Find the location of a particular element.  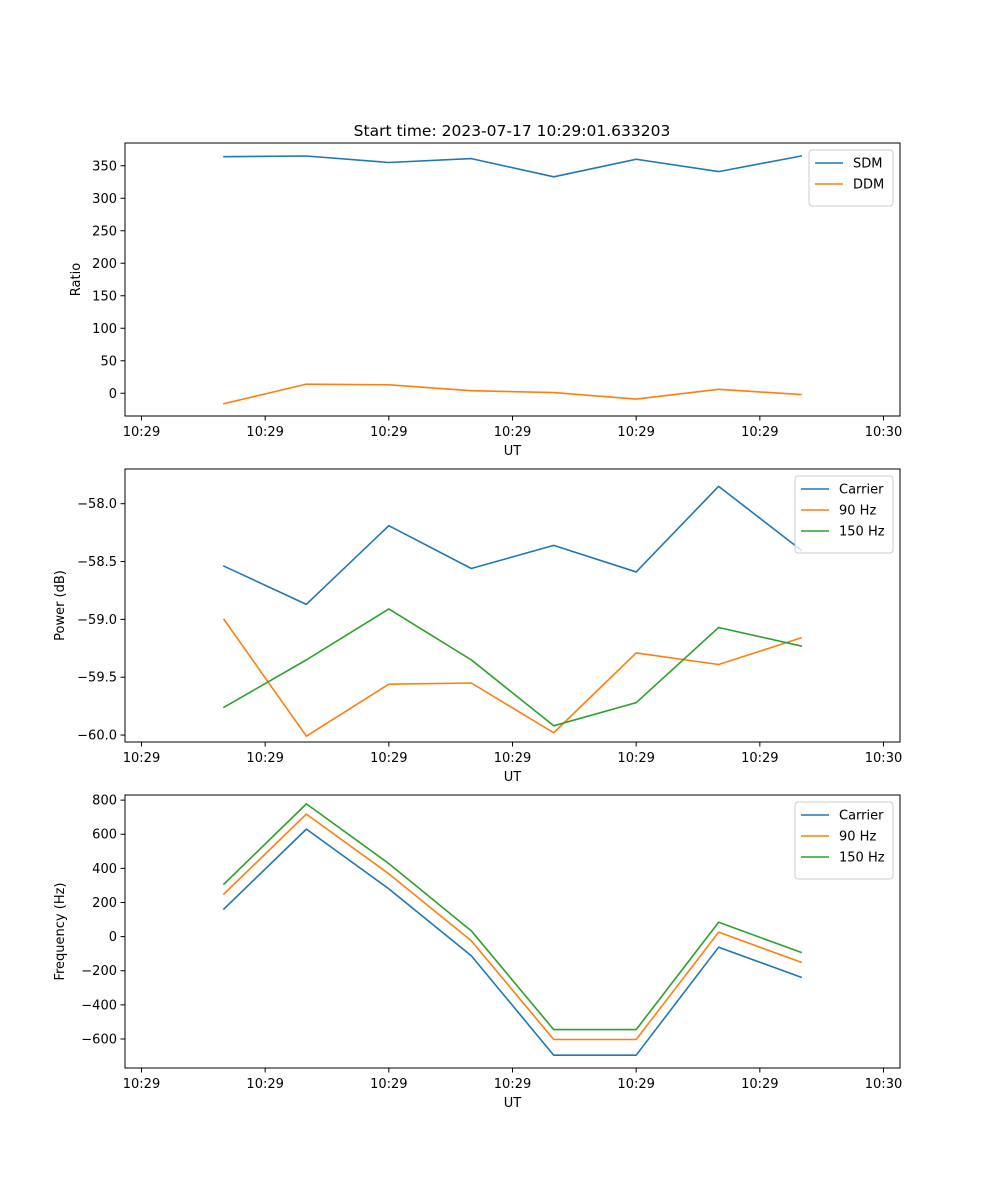

frequency-y-tick-label: 600 is located at coordinates (104, 835).